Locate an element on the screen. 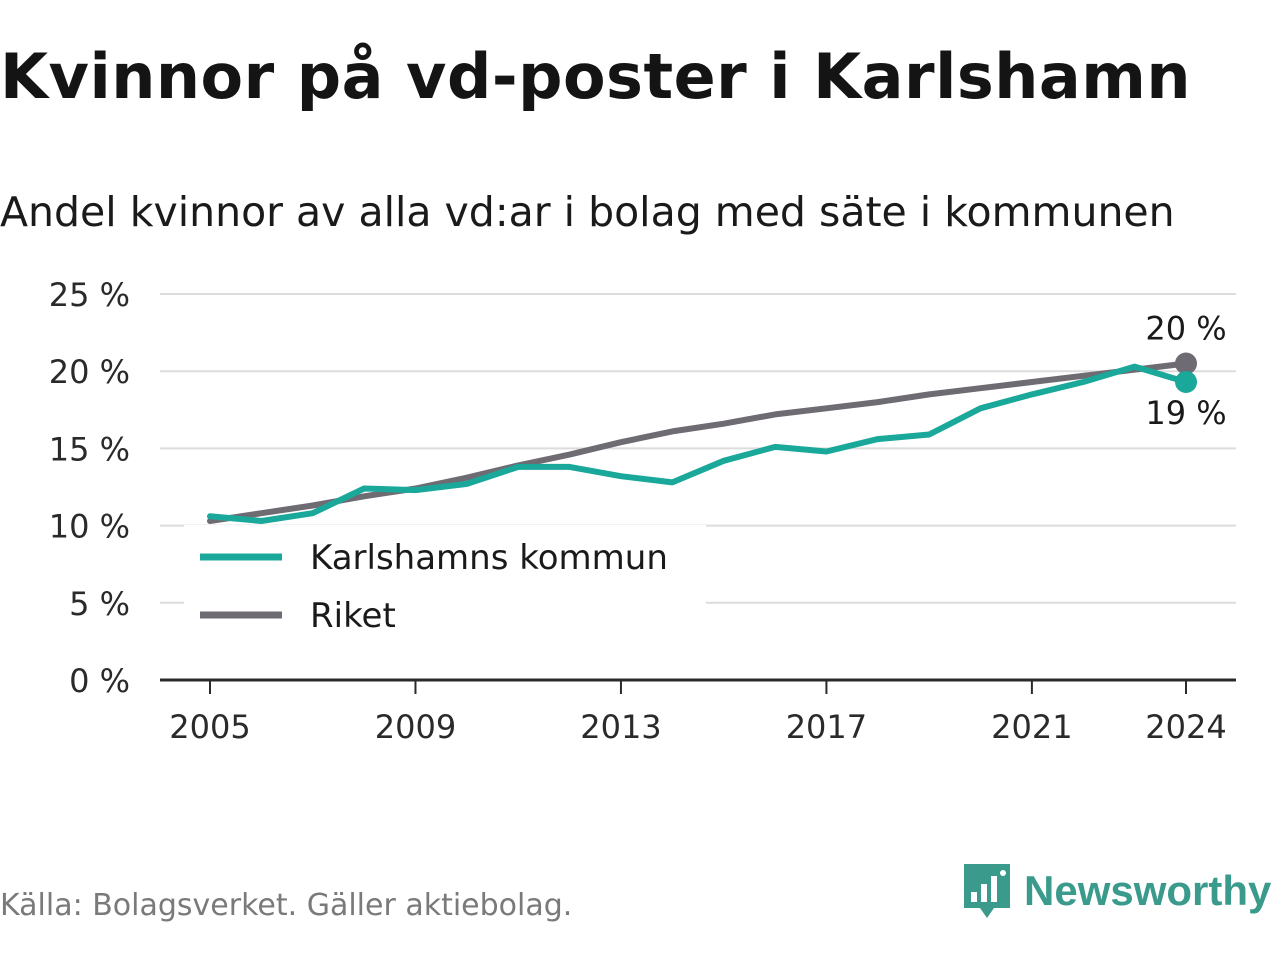 The image size is (1280, 960). end-points: 20 % 19 % is located at coordinates (1185, 370).